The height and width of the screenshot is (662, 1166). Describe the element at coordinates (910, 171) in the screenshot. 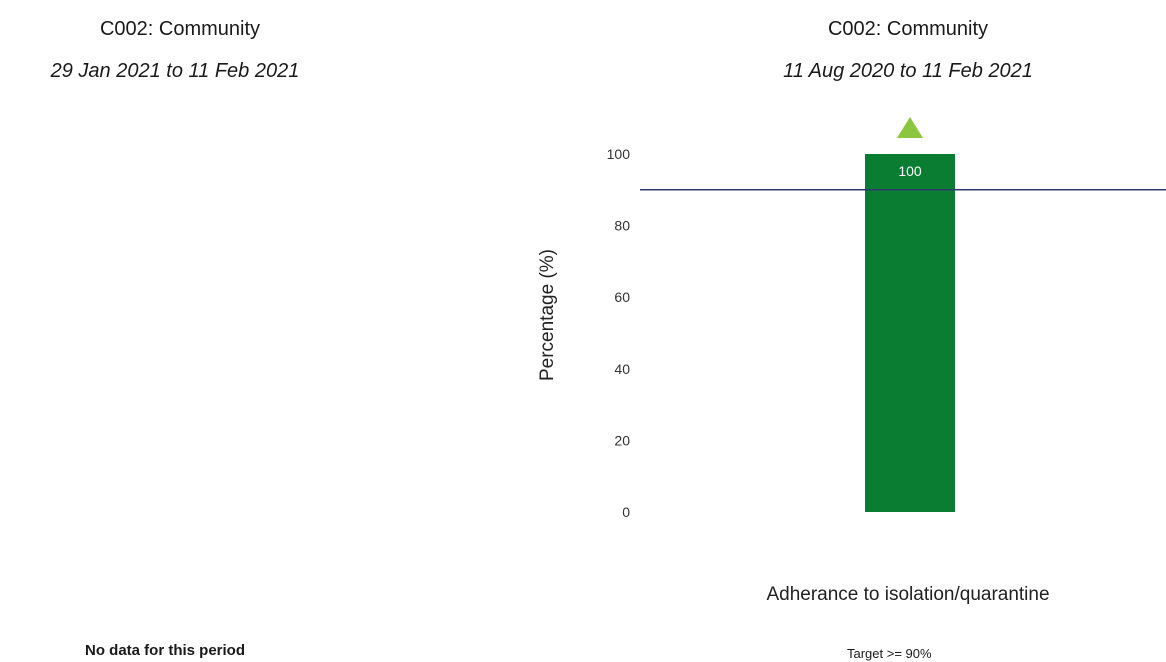

I see `bar-data-label: 100` at that location.